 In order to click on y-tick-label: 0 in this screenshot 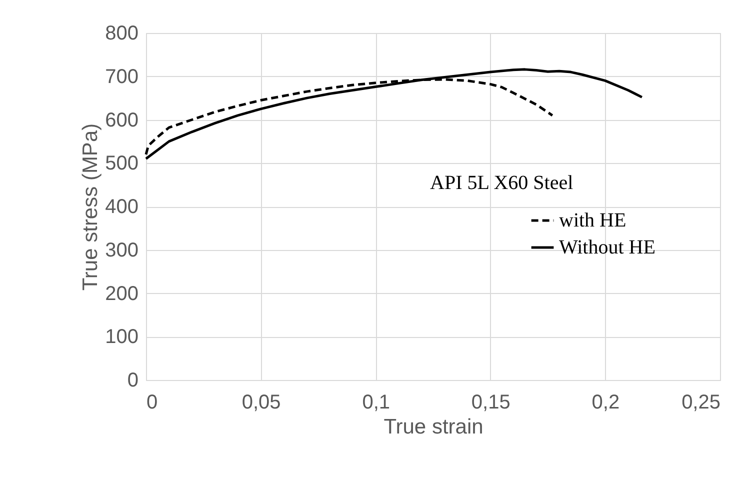, I will do `click(132, 381)`.